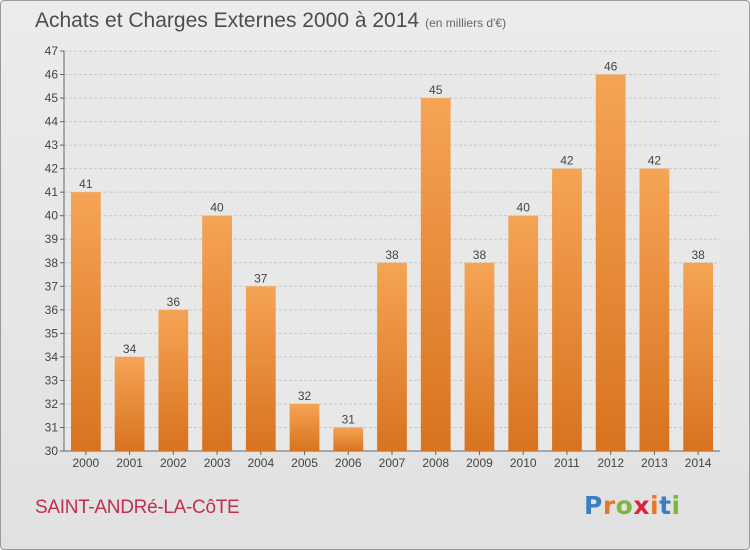  Describe the element at coordinates (624, 505) in the screenshot. I see `logo-letter: o` at that location.